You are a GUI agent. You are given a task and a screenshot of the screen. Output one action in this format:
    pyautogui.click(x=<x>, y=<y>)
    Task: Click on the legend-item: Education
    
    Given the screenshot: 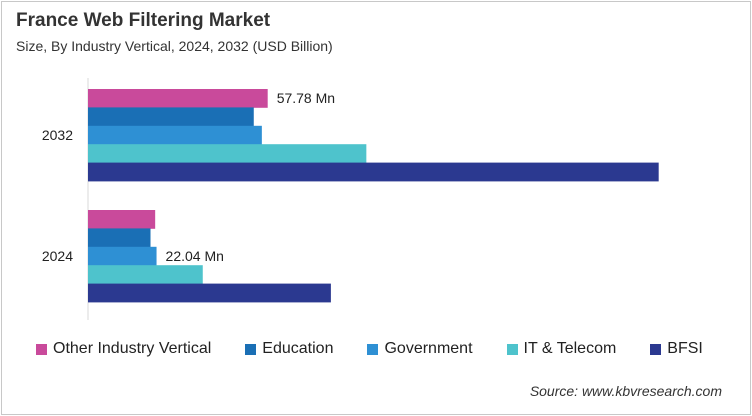 What is the action you would take?
    pyautogui.click(x=289, y=349)
    